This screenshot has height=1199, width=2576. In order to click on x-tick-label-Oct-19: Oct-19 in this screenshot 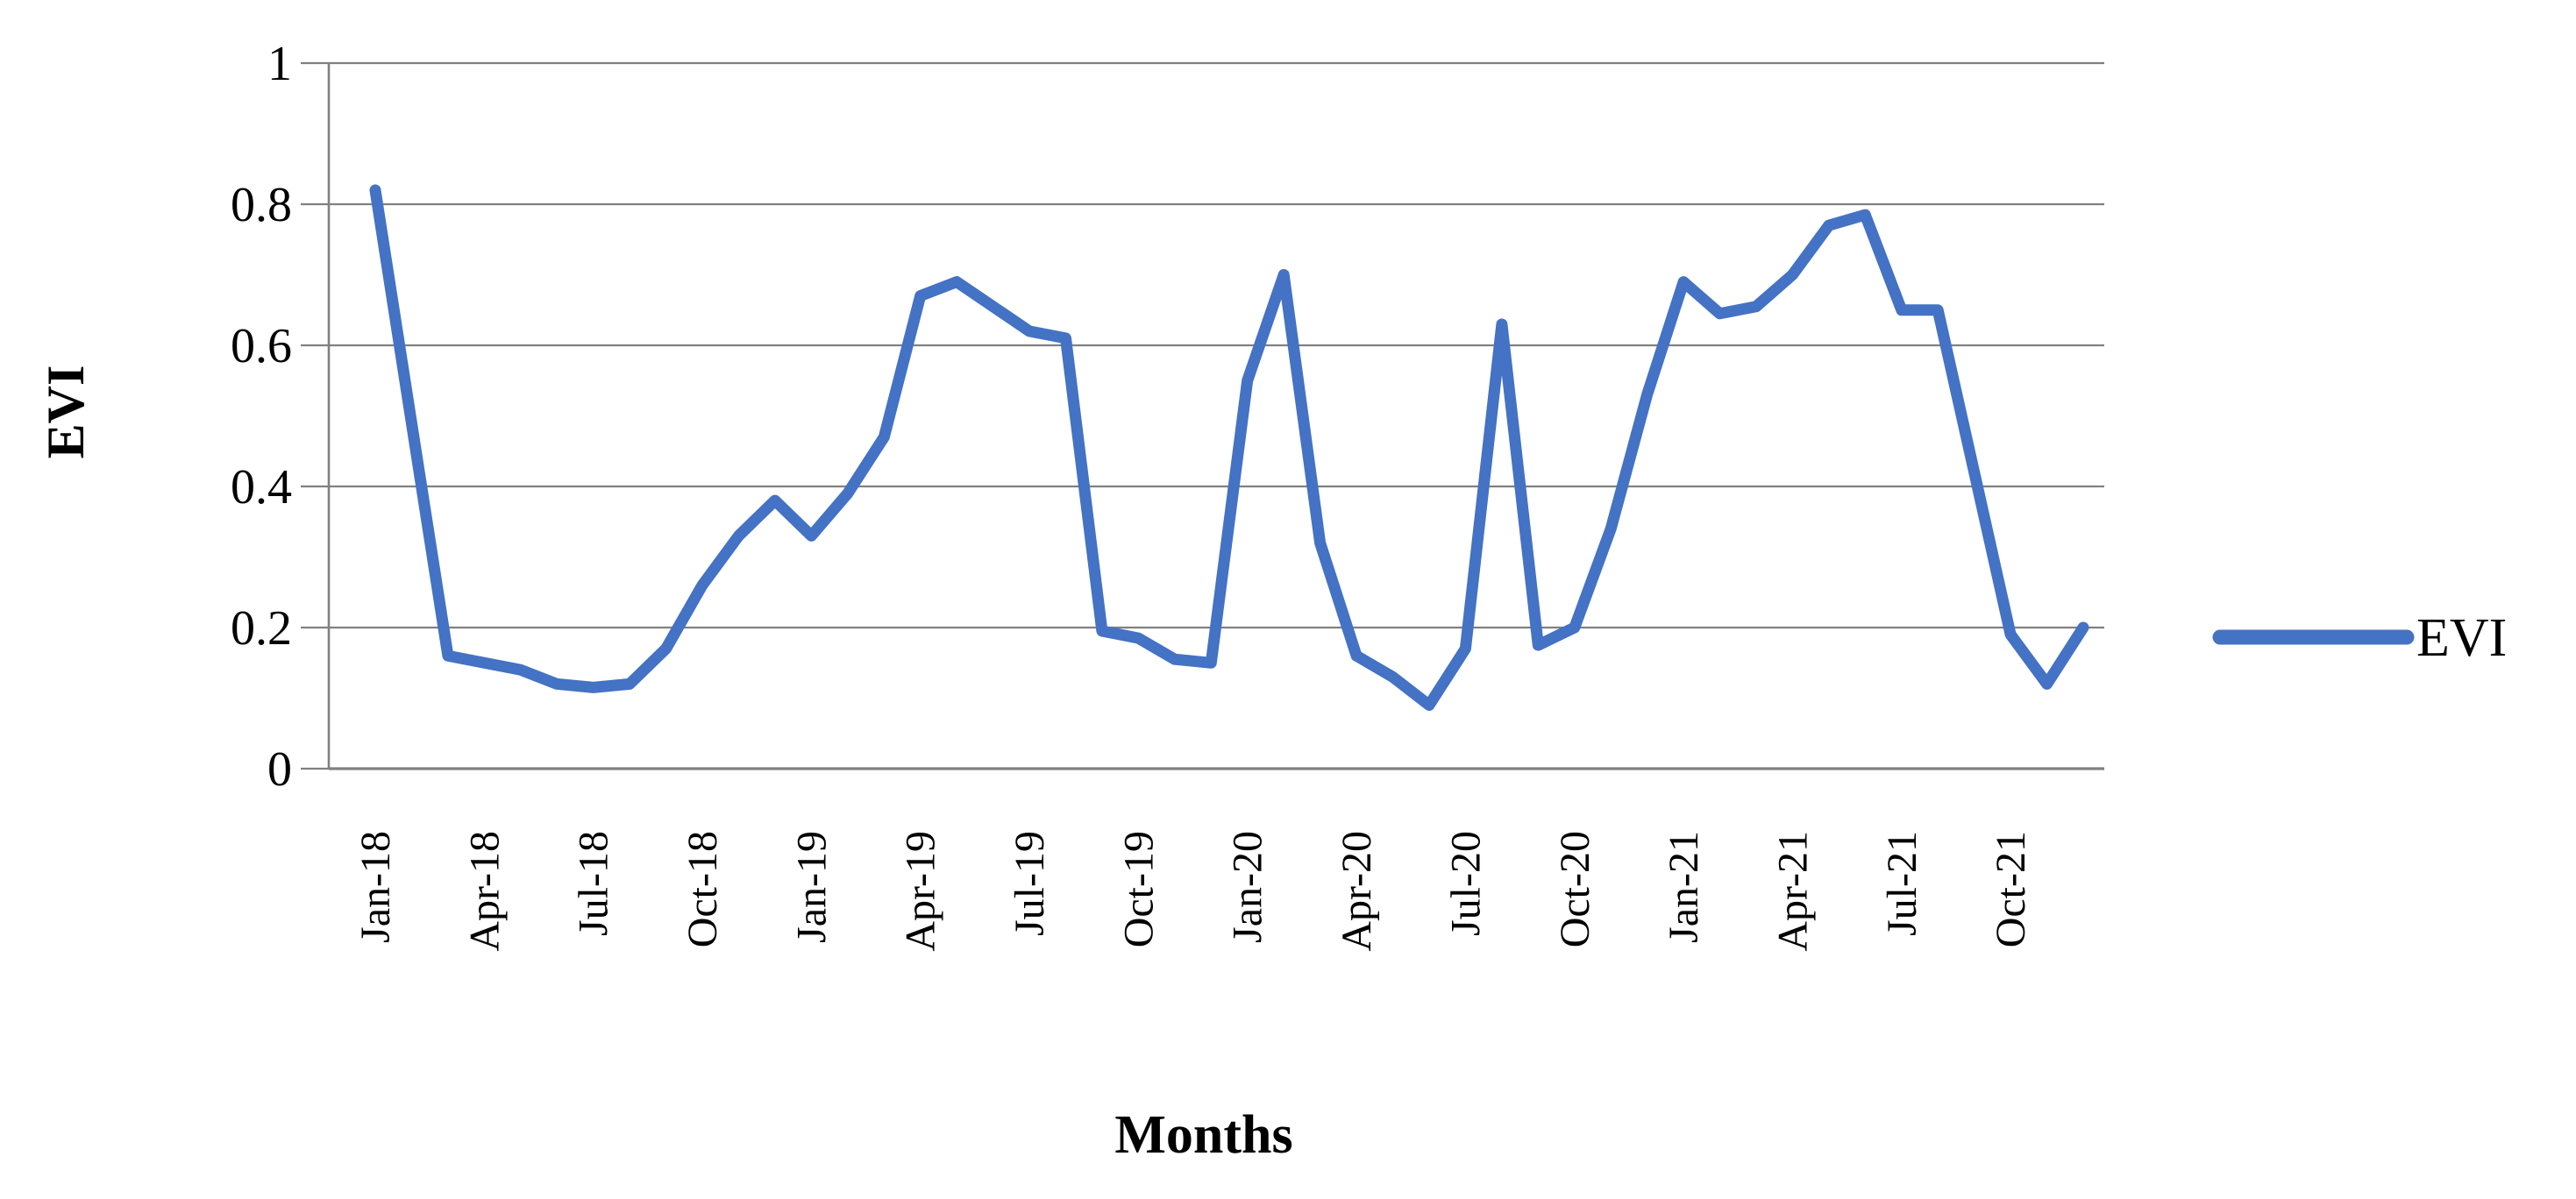, I will do `click(1138, 889)`.